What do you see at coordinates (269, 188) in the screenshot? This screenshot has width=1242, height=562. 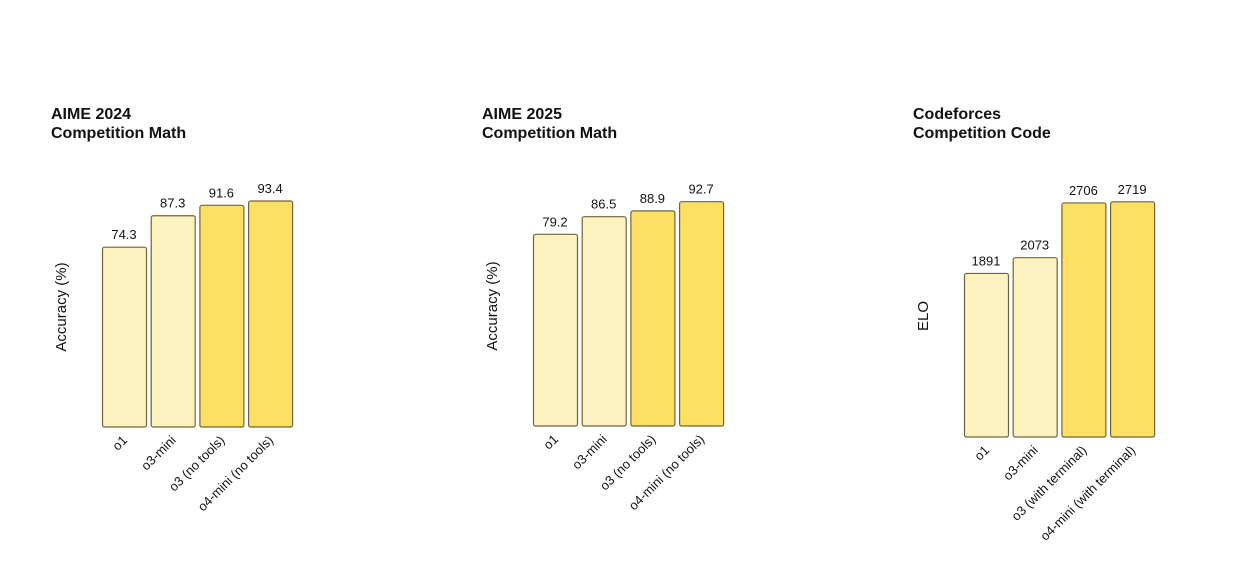 I see `data-label: 93.4` at bounding box center [269, 188].